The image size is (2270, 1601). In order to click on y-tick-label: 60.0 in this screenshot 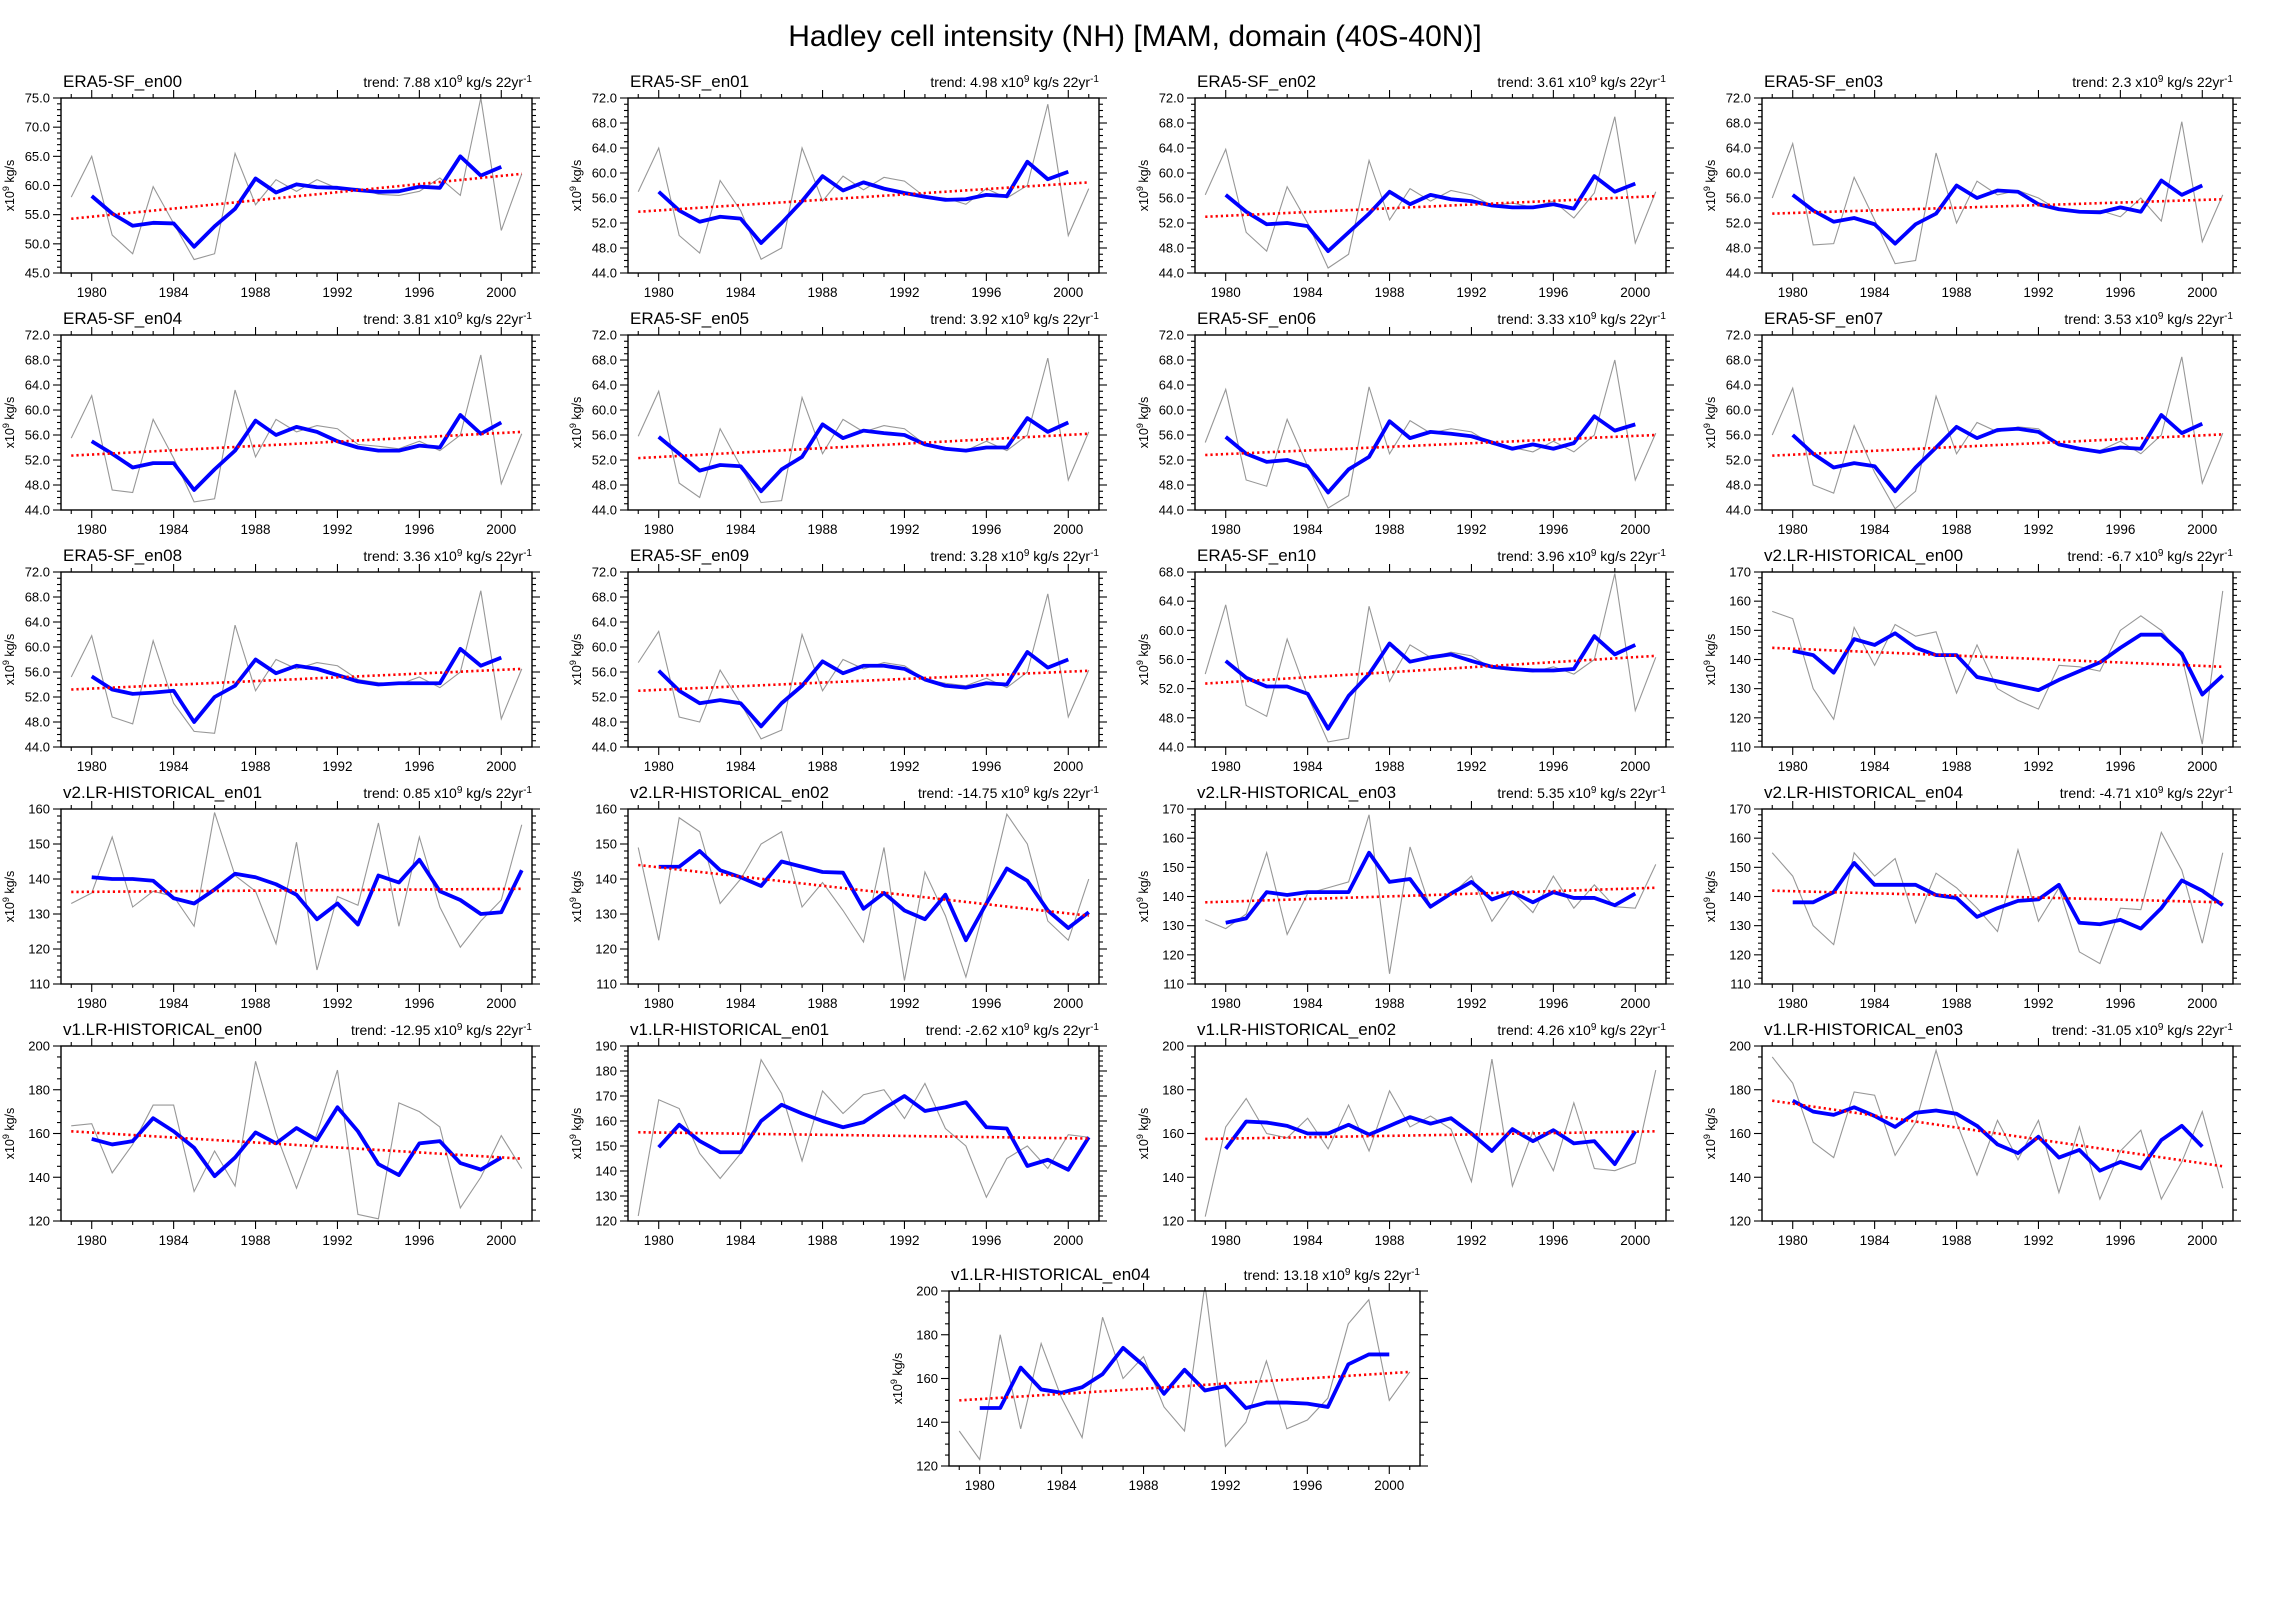, I will do `click(37, 185)`.